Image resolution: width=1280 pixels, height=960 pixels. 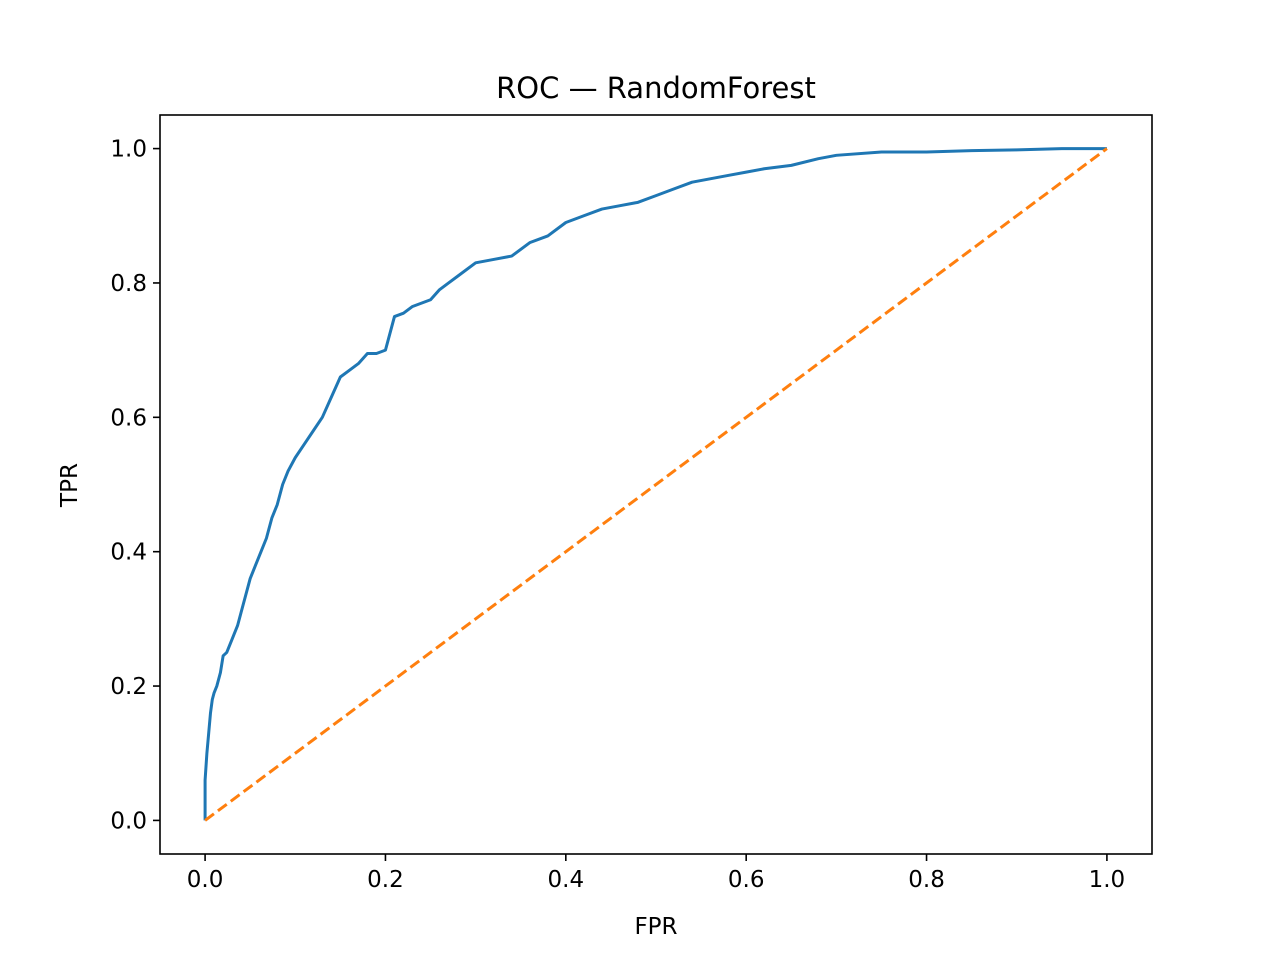 What do you see at coordinates (128, 150) in the screenshot?
I see `y-tick-label: 1.0` at bounding box center [128, 150].